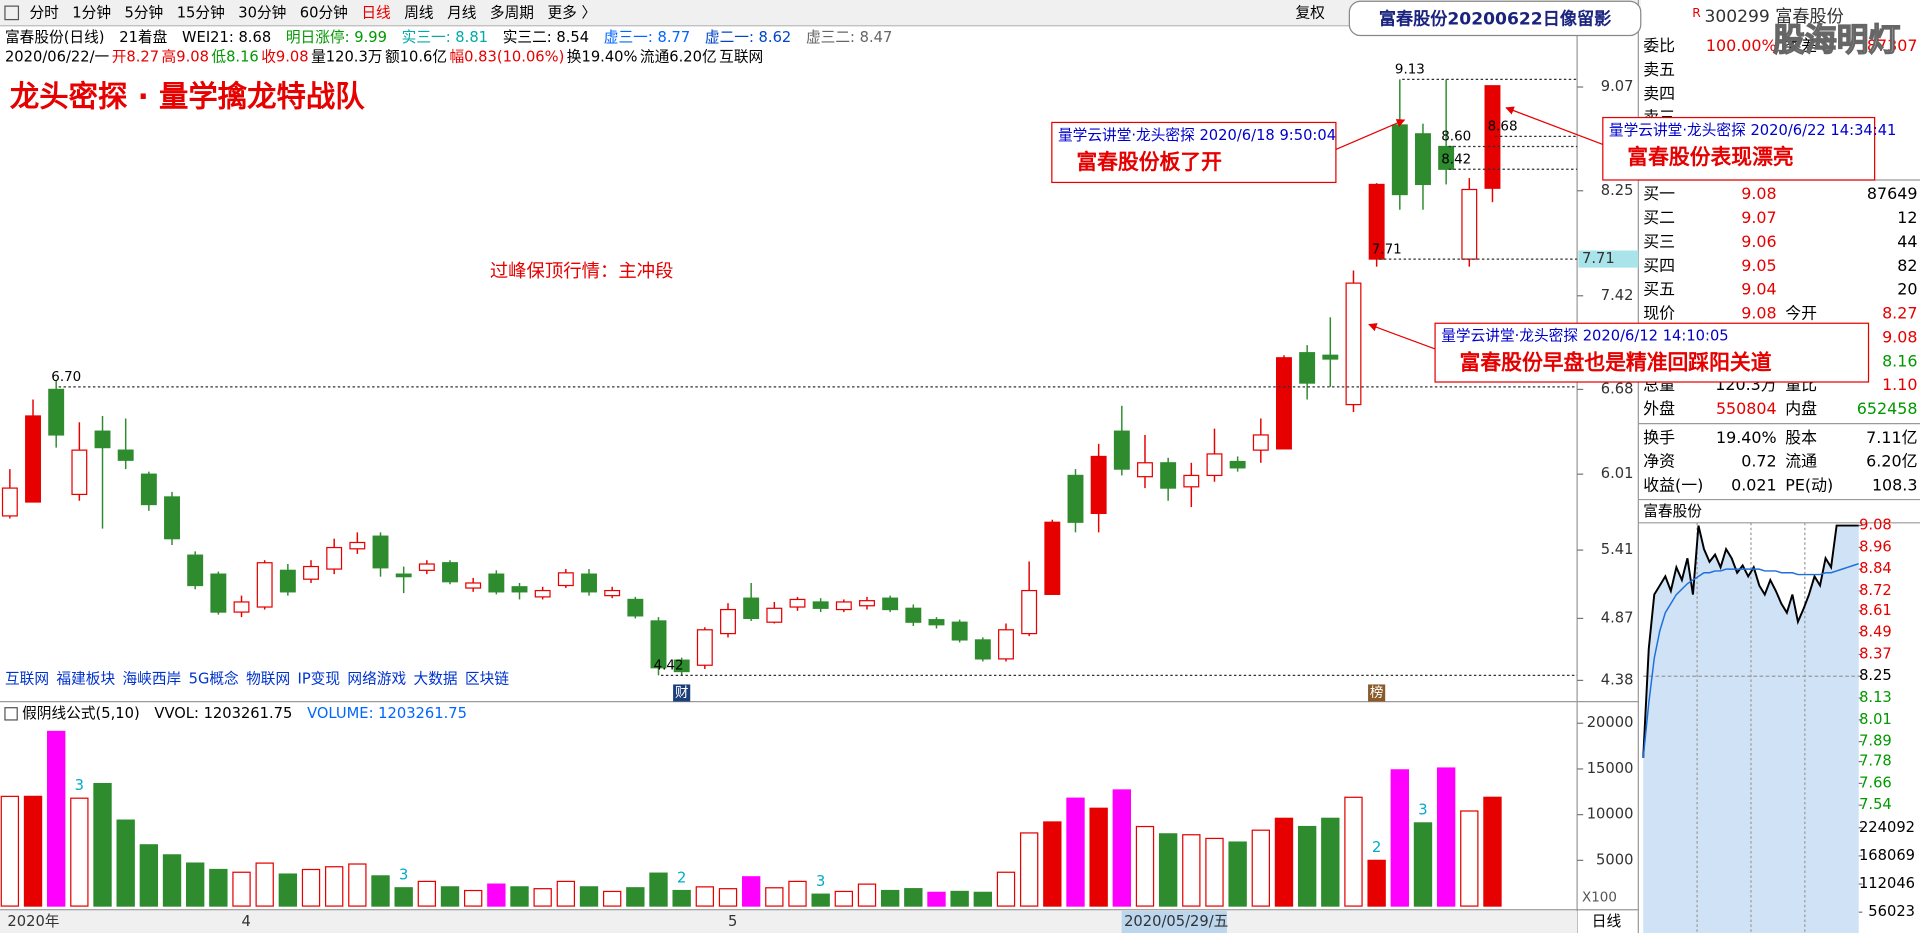  I want to click on quote-cell: 87649, so click(1892, 193).